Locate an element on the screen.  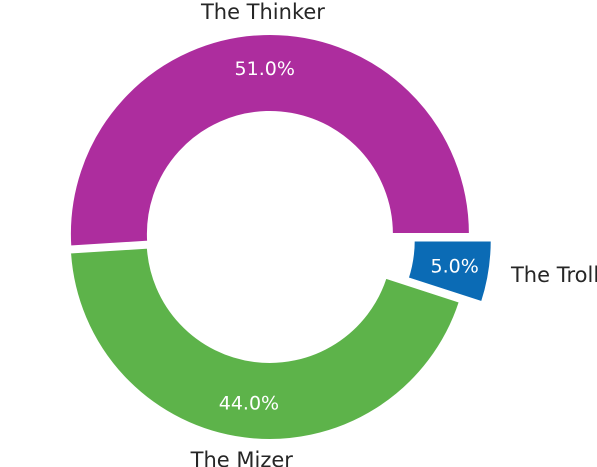
category-label: The Mizer is located at coordinates (242, 457).